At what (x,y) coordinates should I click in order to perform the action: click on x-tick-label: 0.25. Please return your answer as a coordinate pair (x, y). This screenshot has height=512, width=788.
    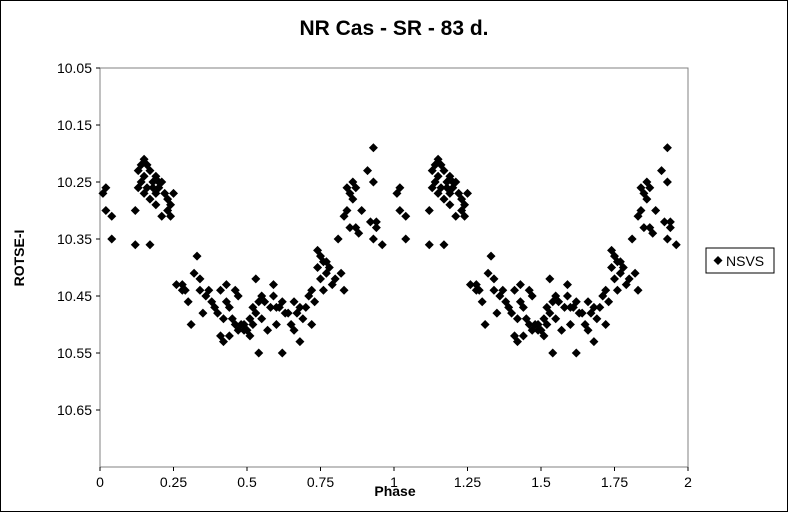
    Looking at the image, I should click on (173, 482).